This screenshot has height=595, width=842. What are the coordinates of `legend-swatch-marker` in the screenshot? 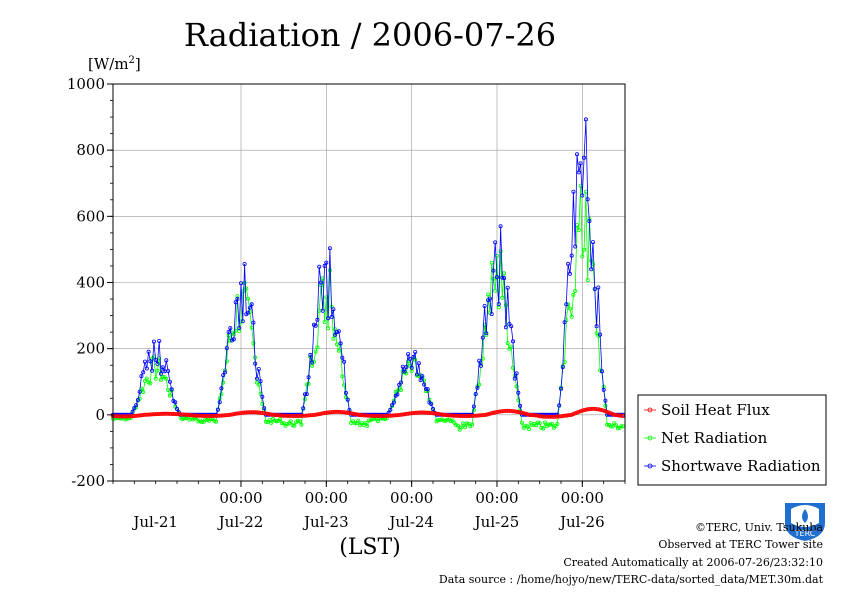 It's located at (650, 438).